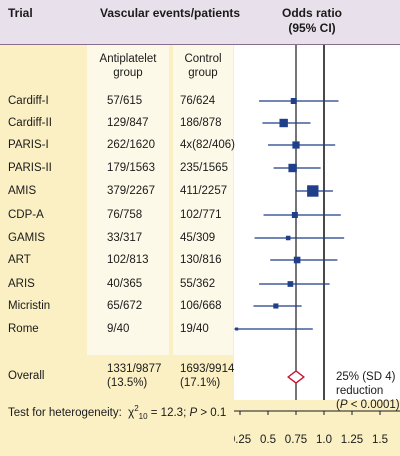 This screenshot has height=456, width=400. I want to click on row-trial-paris-ii: PARIS-II, so click(30, 168).